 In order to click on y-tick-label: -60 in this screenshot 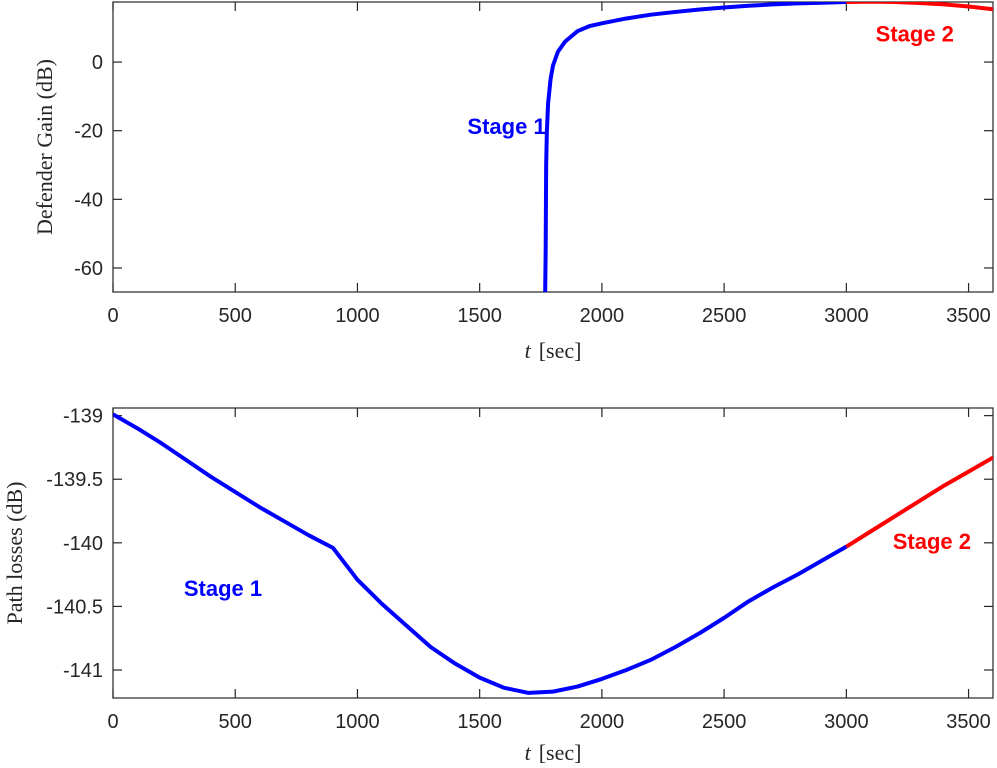, I will do `click(88, 269)`.